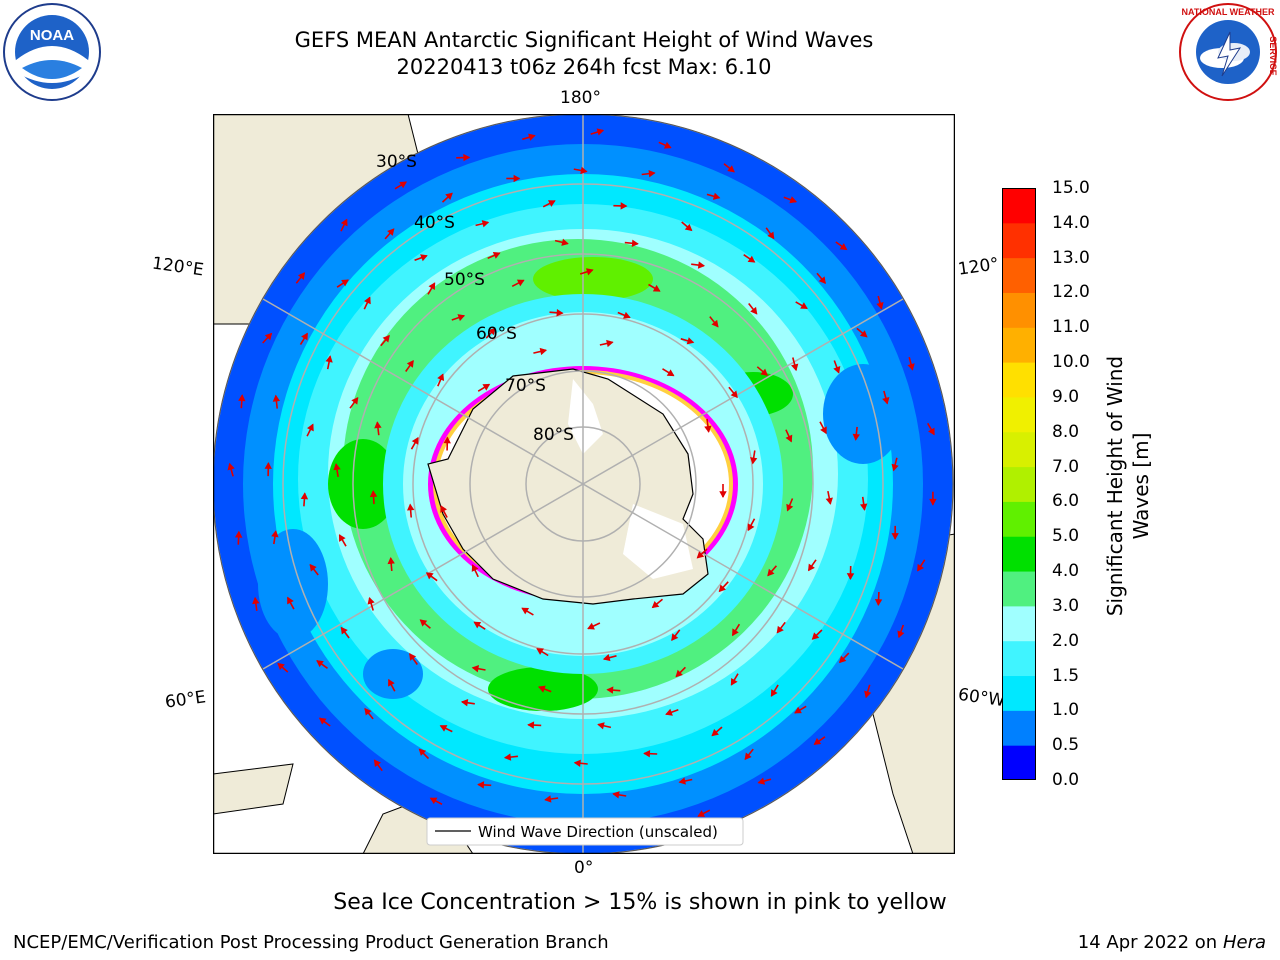 This screenshot has height=960, width=1280. Describe the element at coordinates (1066, 780) in the screenshot. I see `colorbar-tick-label: 0.0` at that location.